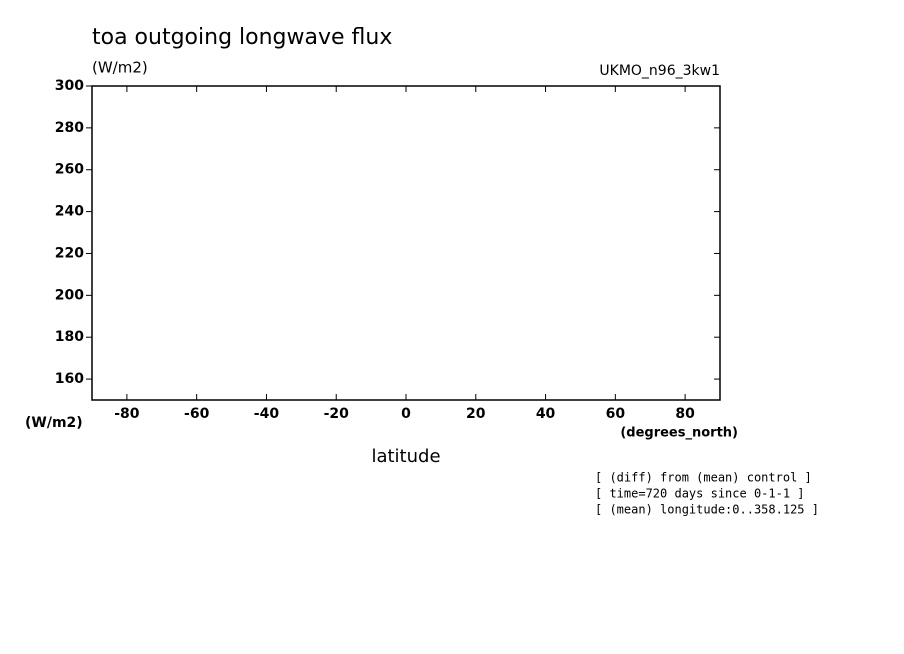 This screenshot has width=904, height=654. I want to click on note: [ (mean) longitude:0..358.125 ], so click(707, 510).